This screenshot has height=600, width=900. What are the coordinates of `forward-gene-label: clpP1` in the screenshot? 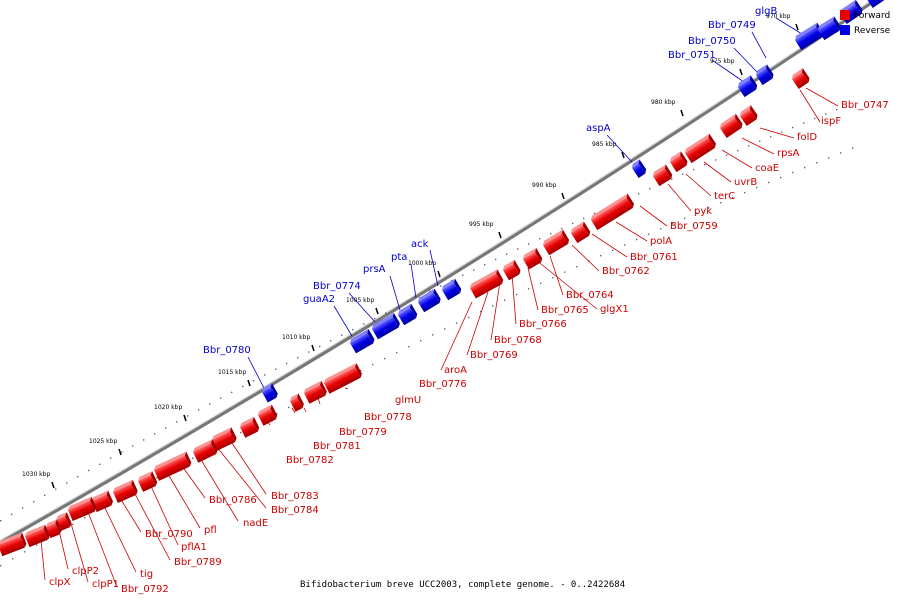 It's located at (105, 584).